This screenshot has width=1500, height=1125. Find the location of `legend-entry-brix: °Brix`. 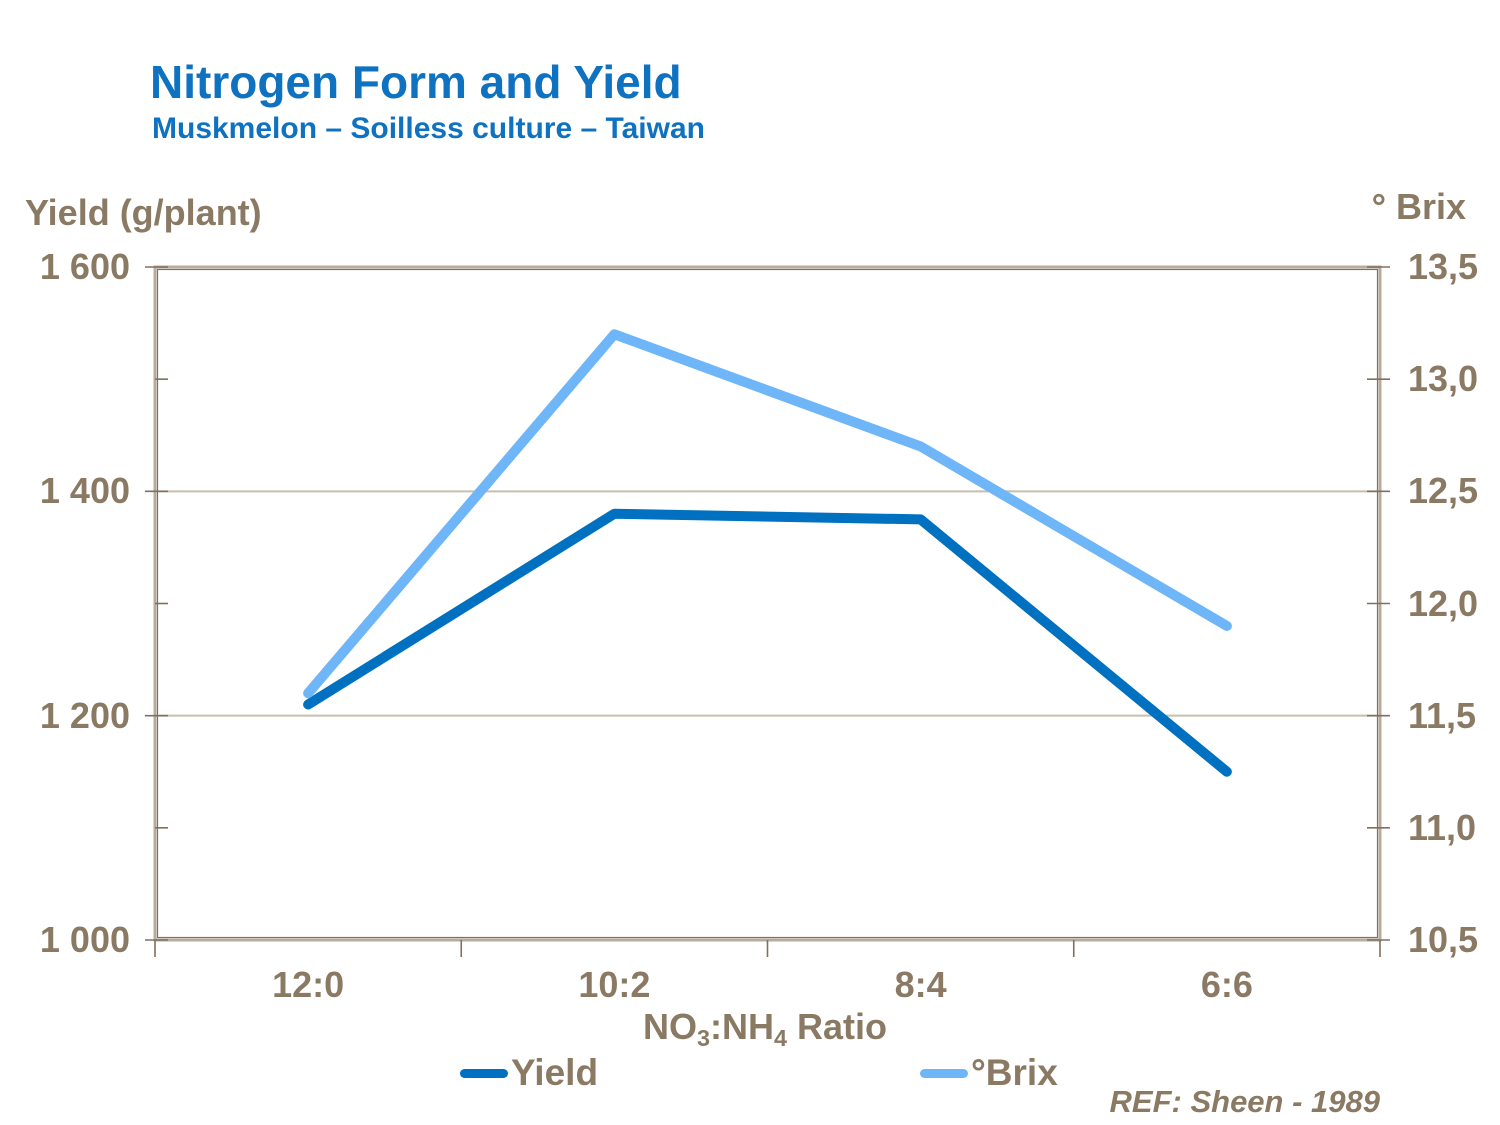

legend-entry-brix: °Brix is located at coordinates (989, 1072).